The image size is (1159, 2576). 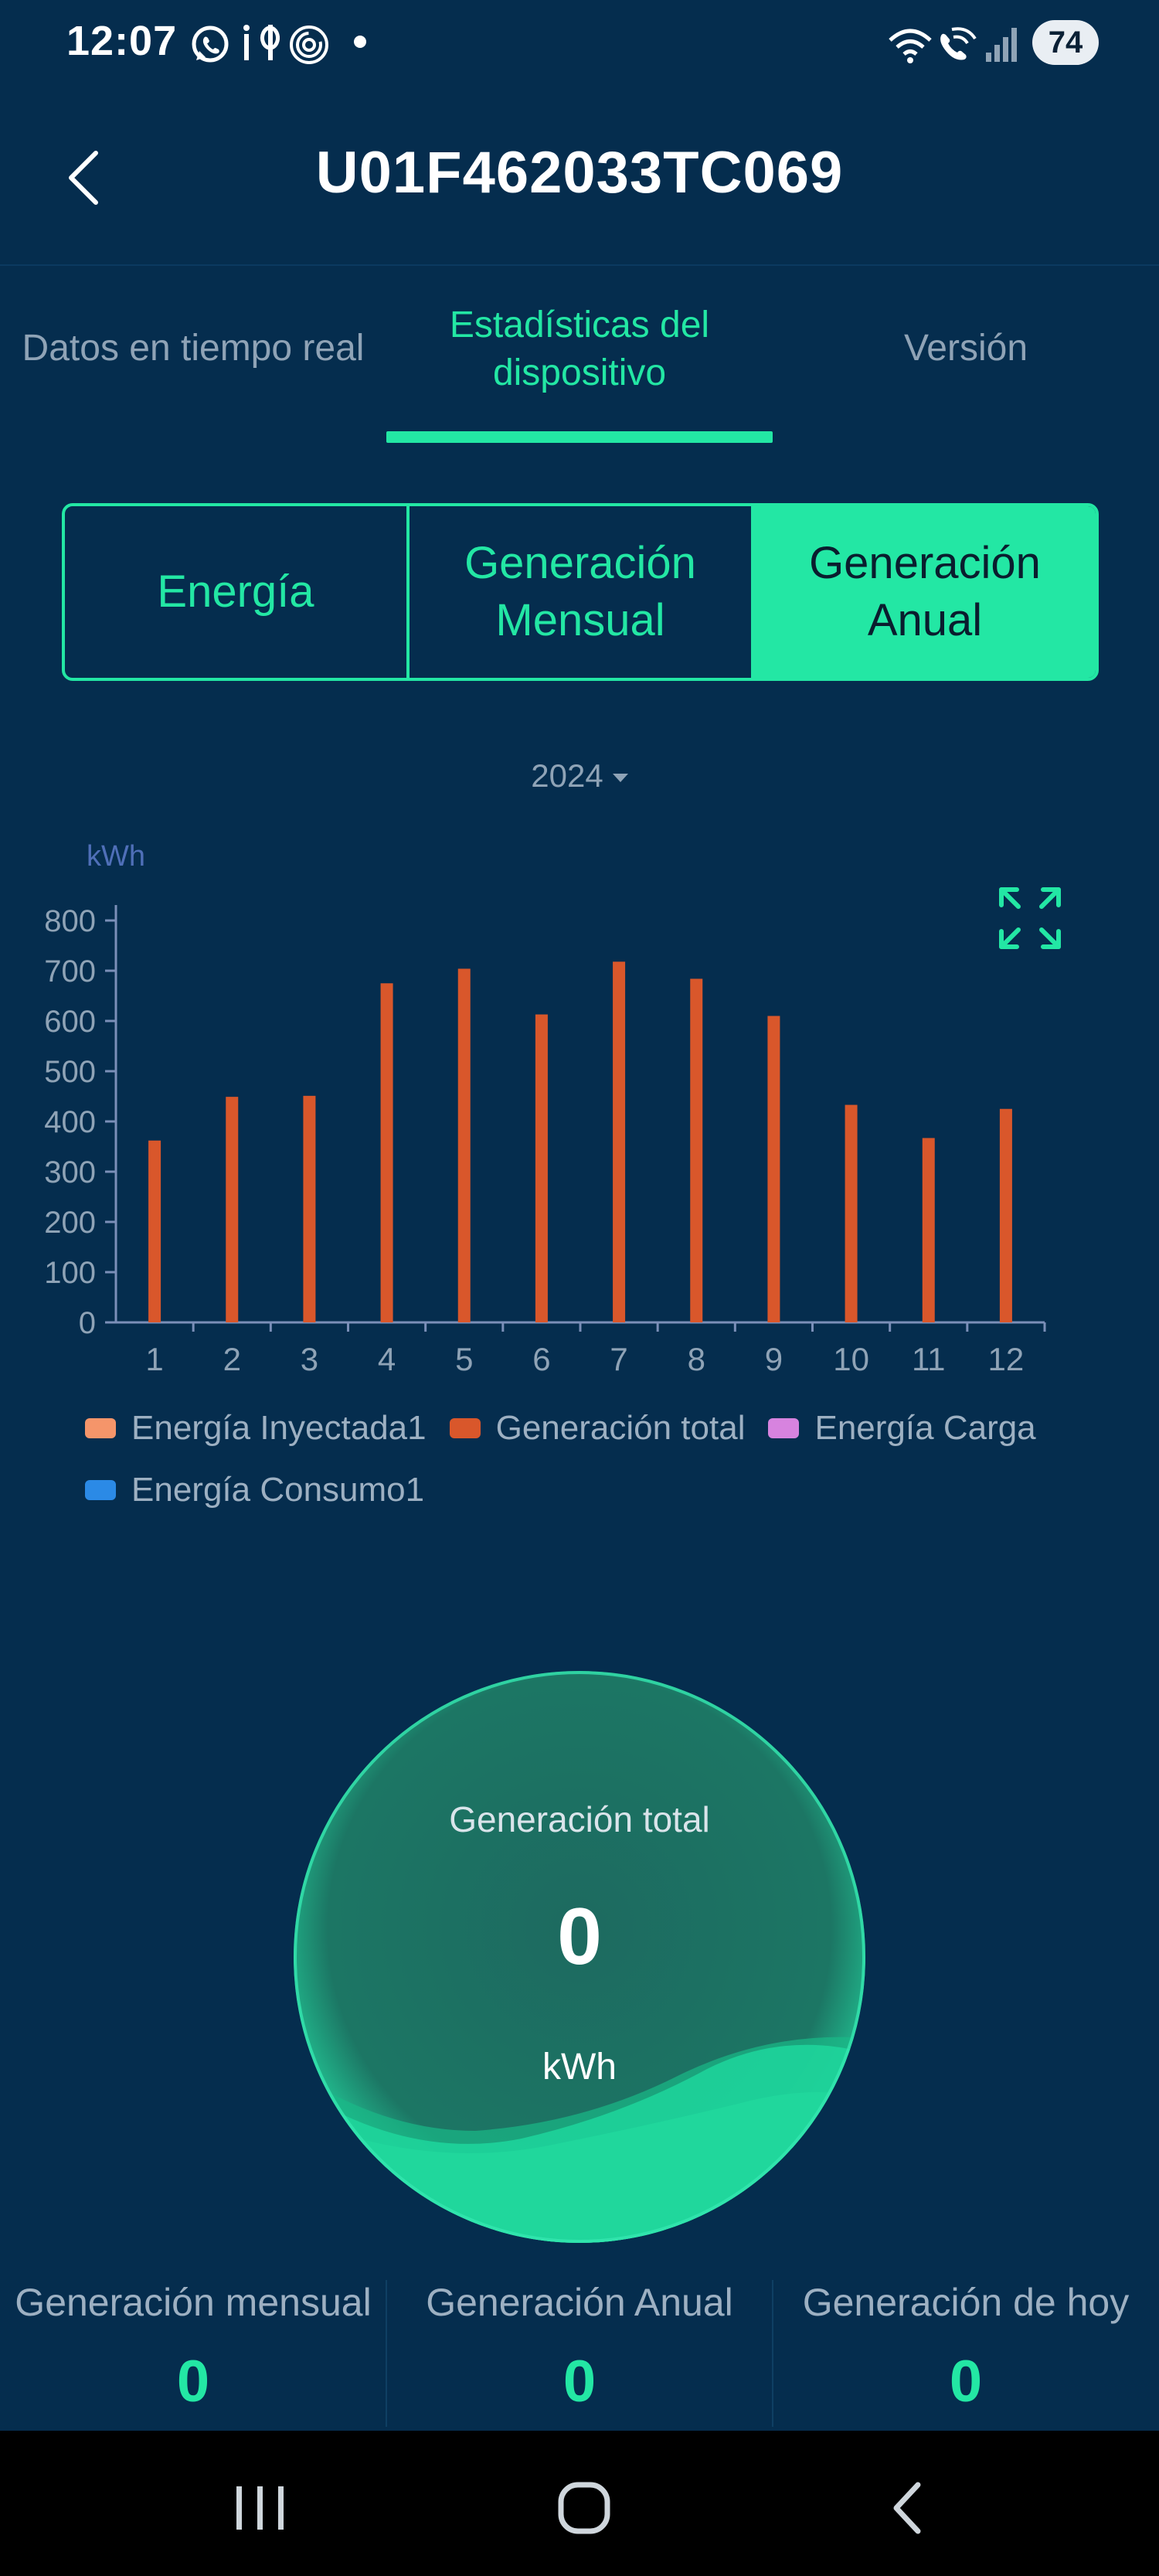 What do you see at coordinates (618, 1359) in the screenshot?
I see `x-tick-label: 7` at bounding box center [618, 1359].